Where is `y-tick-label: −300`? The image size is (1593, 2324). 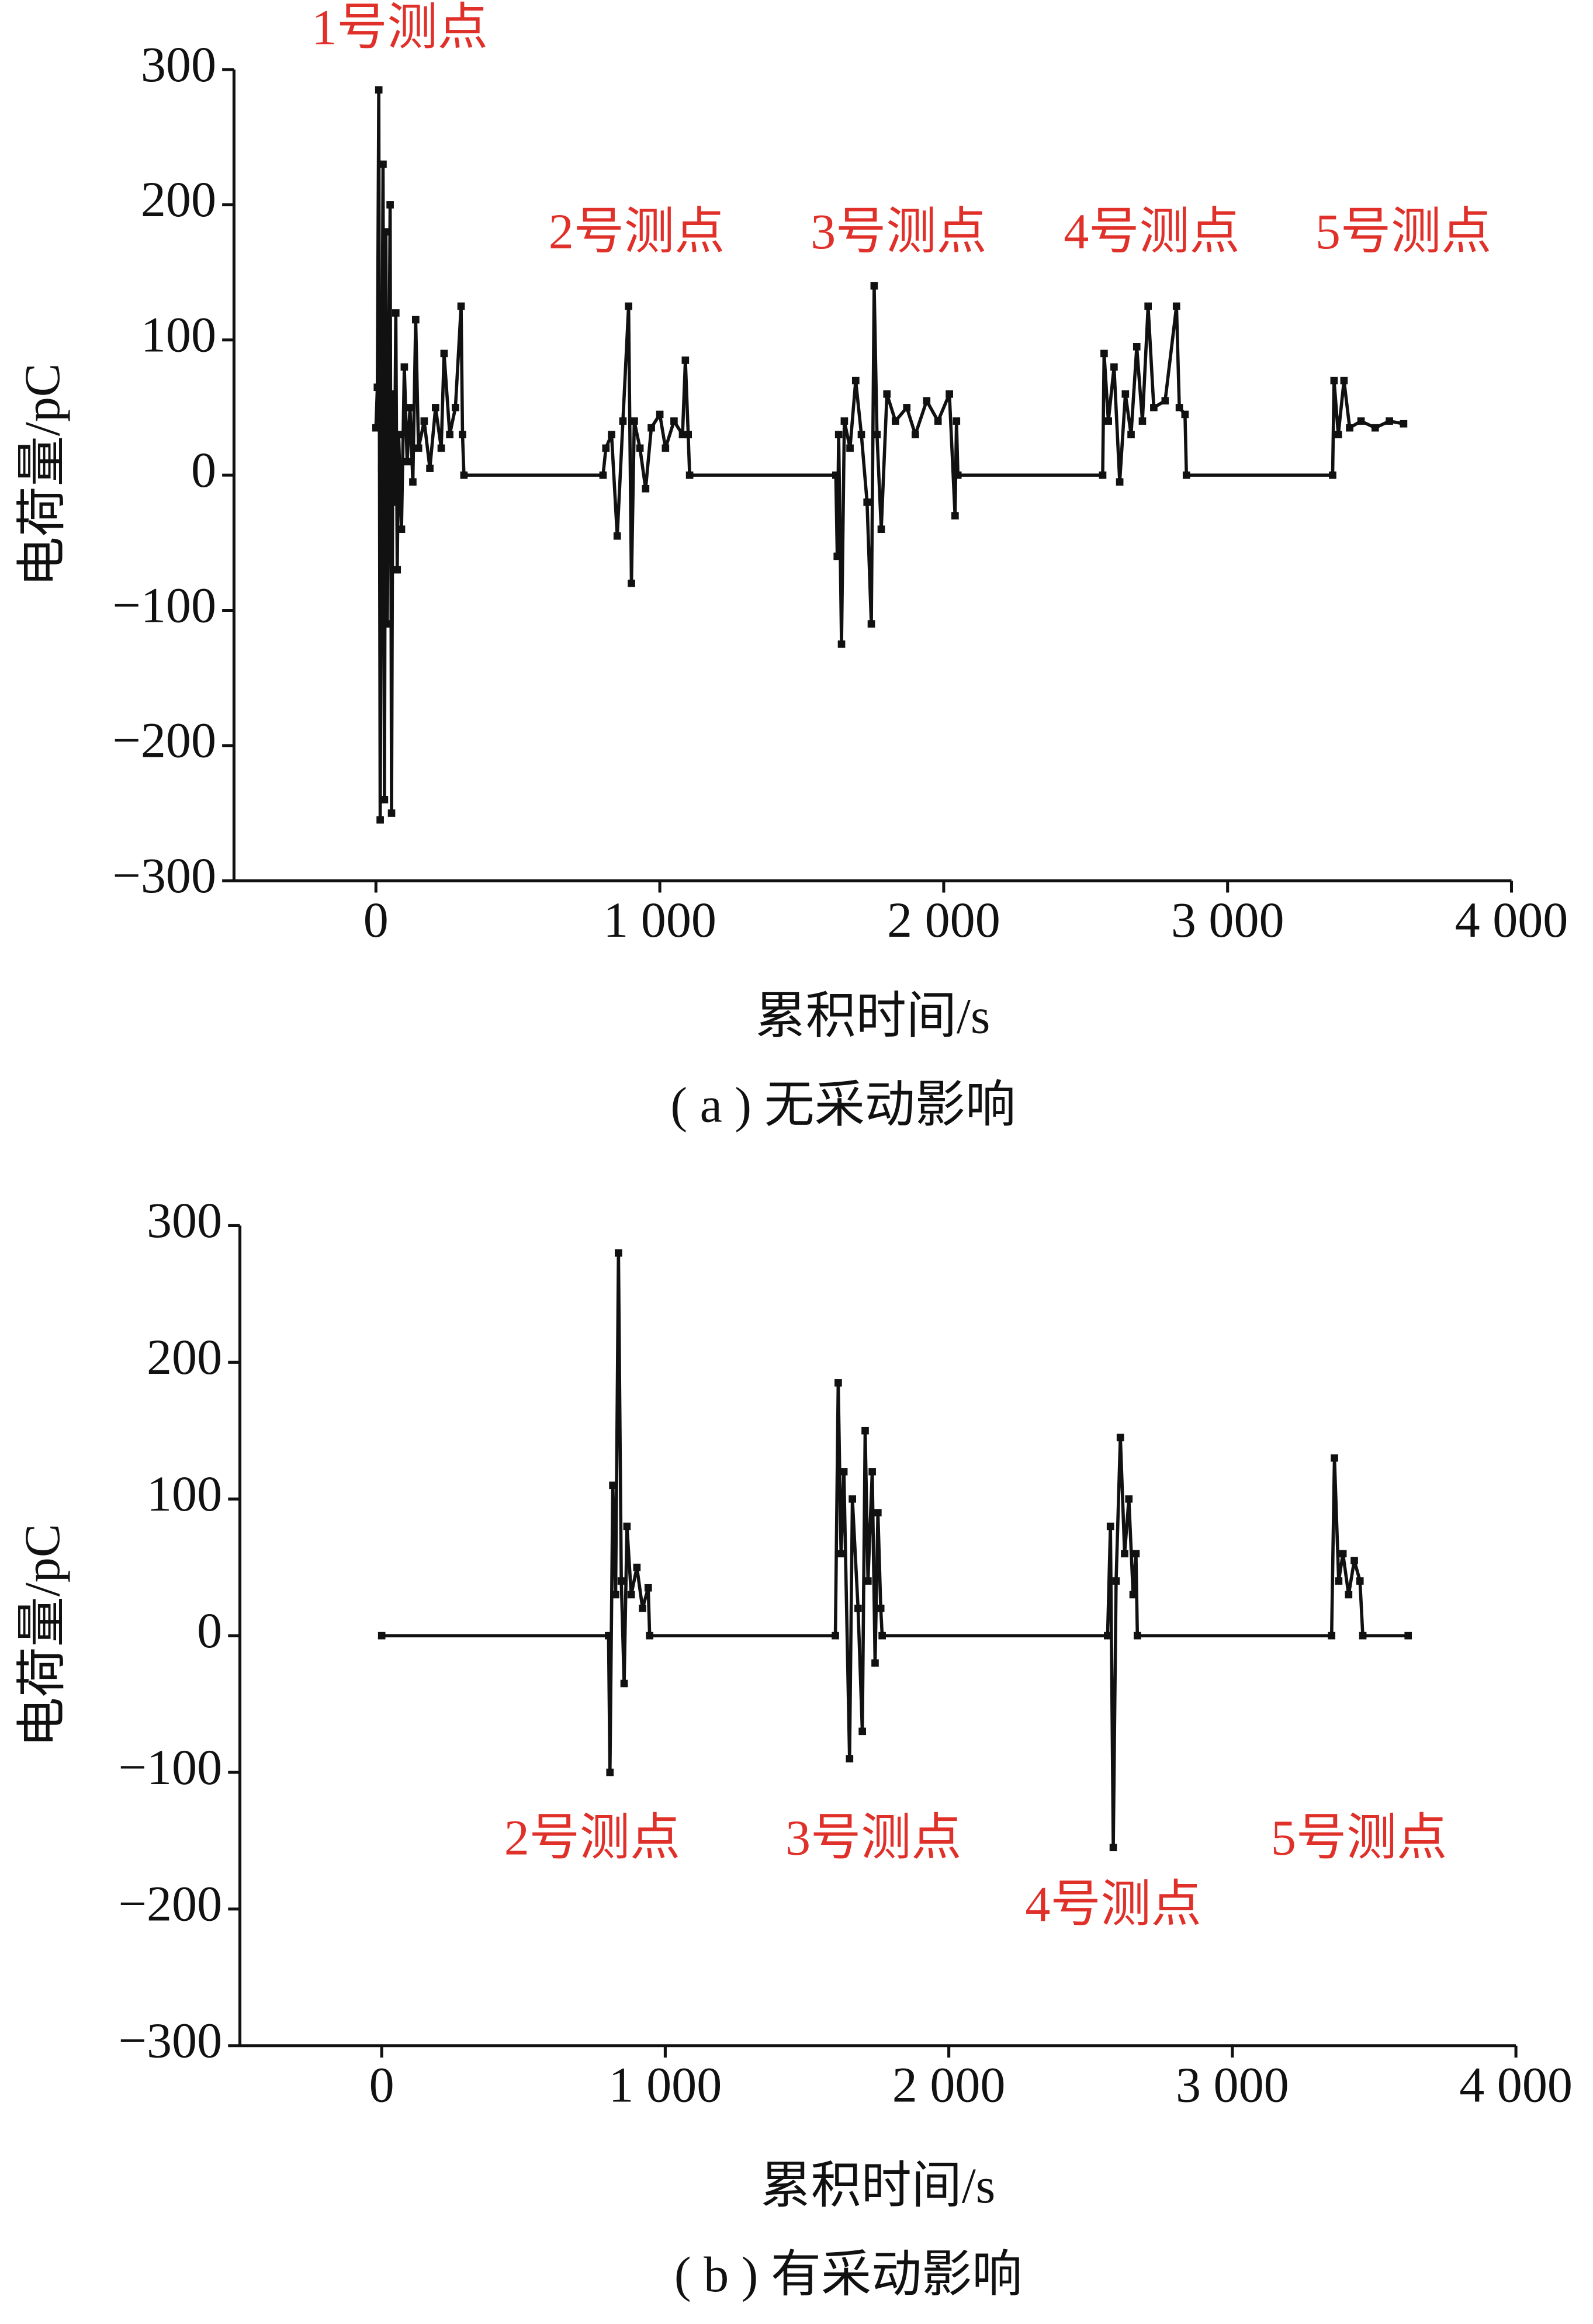
y-tick-label: −300 is located at coordinates (170, 2041).